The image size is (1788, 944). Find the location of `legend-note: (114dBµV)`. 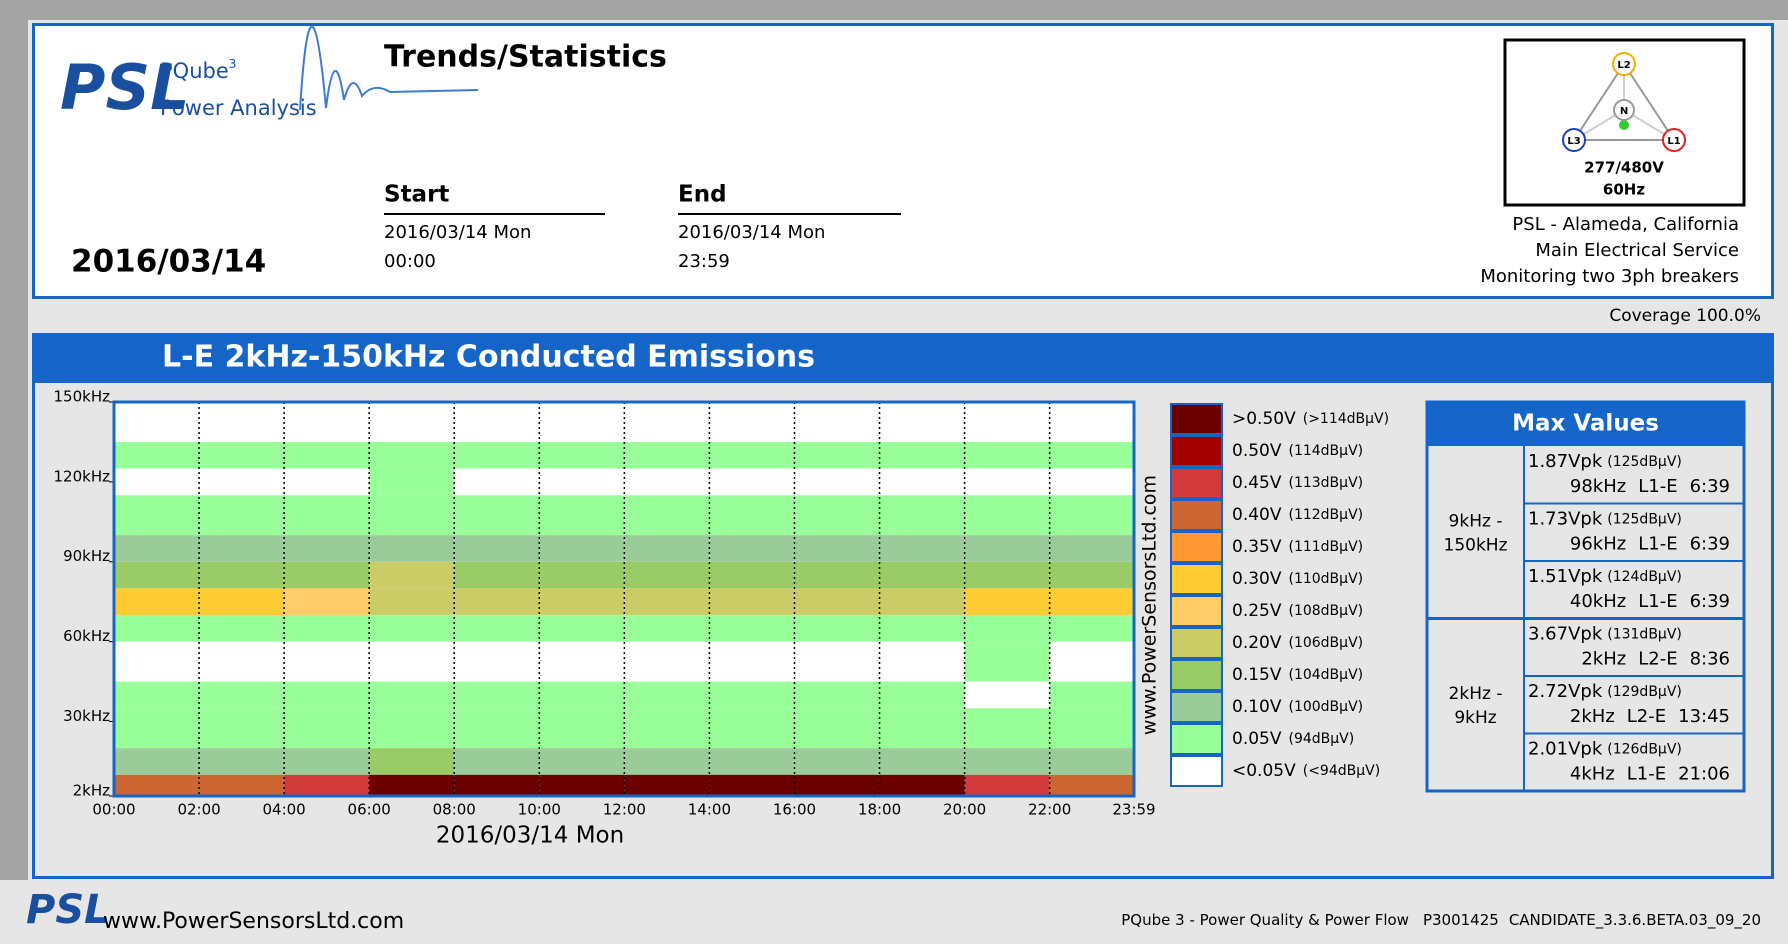

legend-note: (114dBµV) is located at coordinates (1325, 451).